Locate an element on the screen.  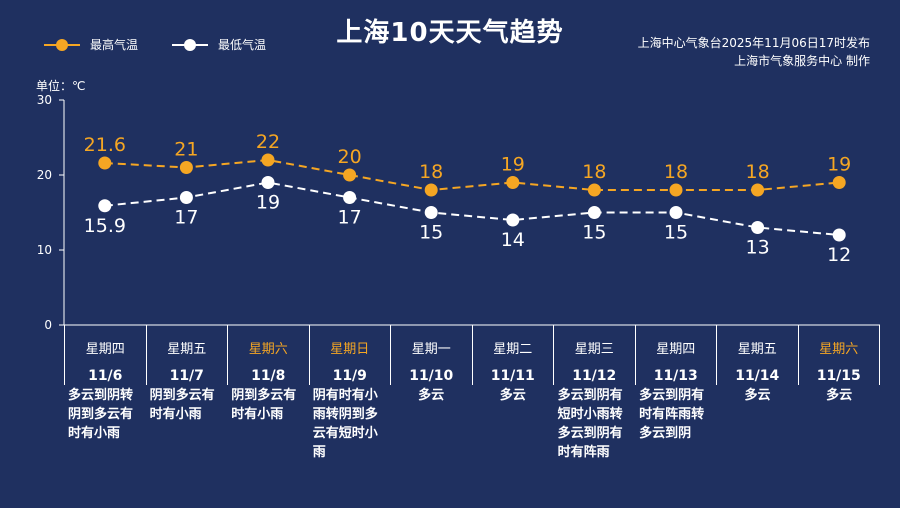
legend-item-high: 最高气温 is located at coordinates (91, 44).